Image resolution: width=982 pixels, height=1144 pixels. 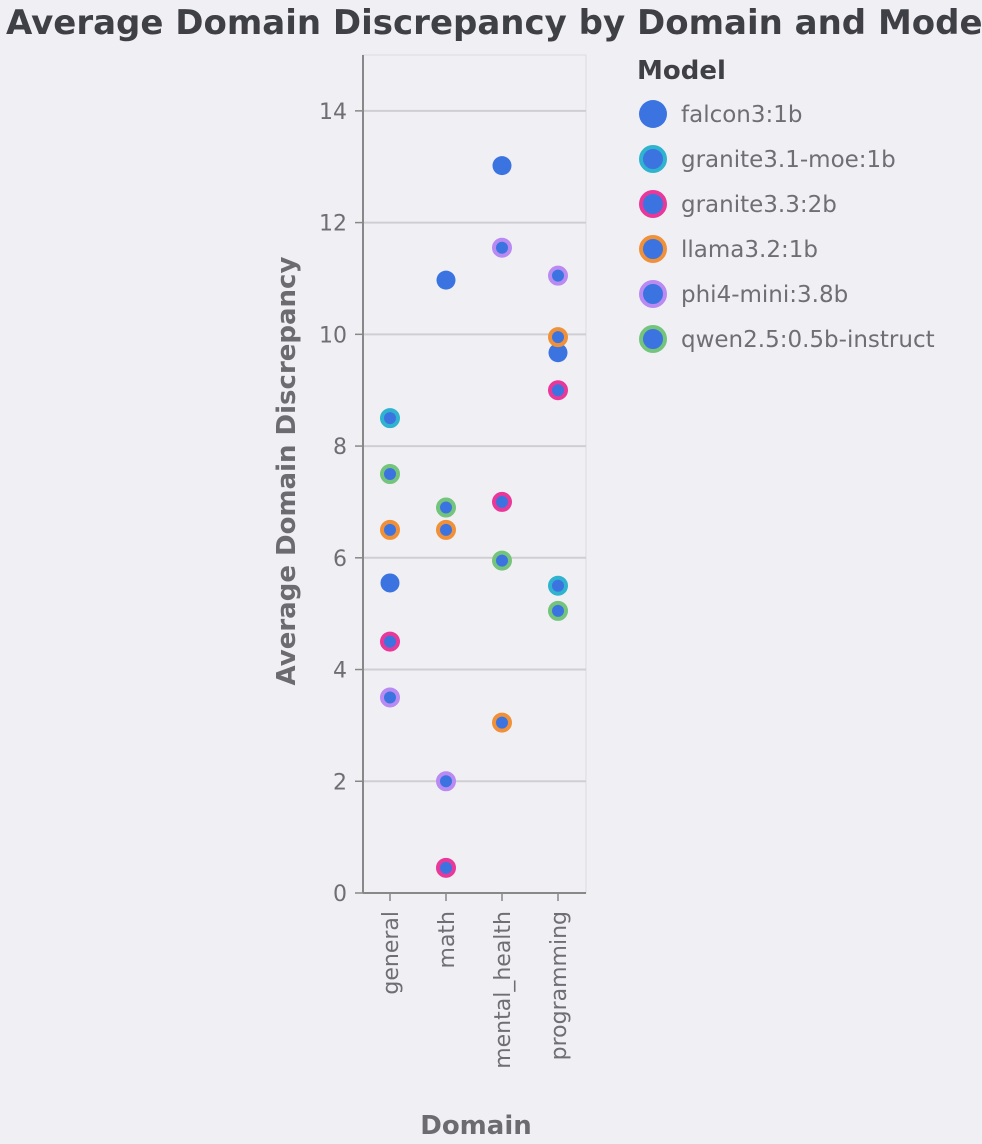 I want to click on y-tick-label: 12, so click(x=333, y=224).